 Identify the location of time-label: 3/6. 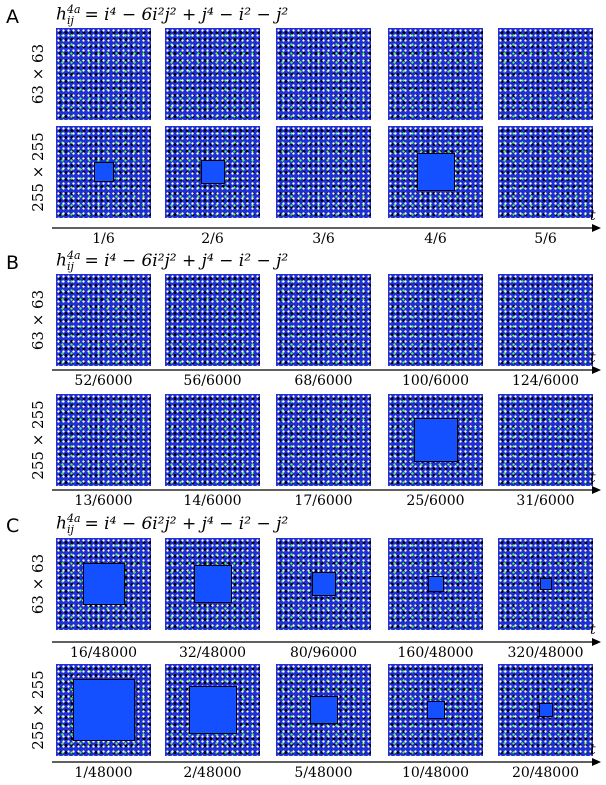
(323, 239).